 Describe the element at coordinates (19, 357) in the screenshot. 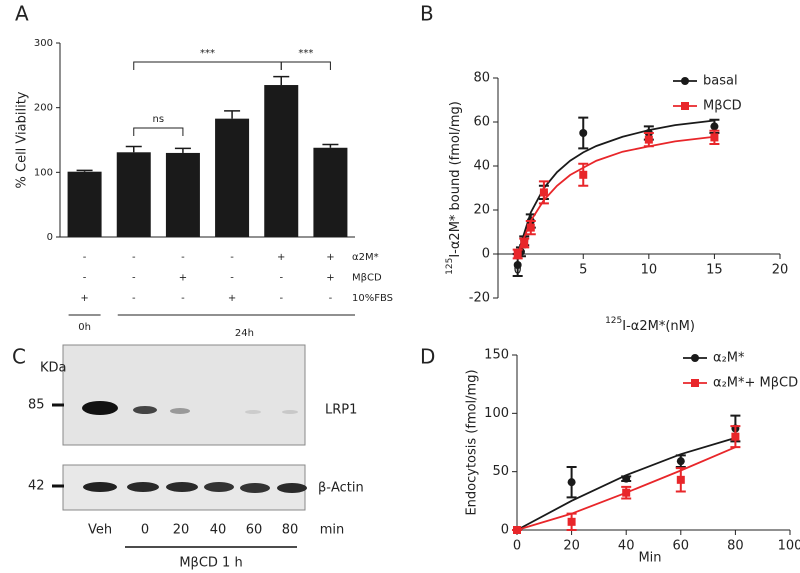

I see `panel-label: C` at that location.